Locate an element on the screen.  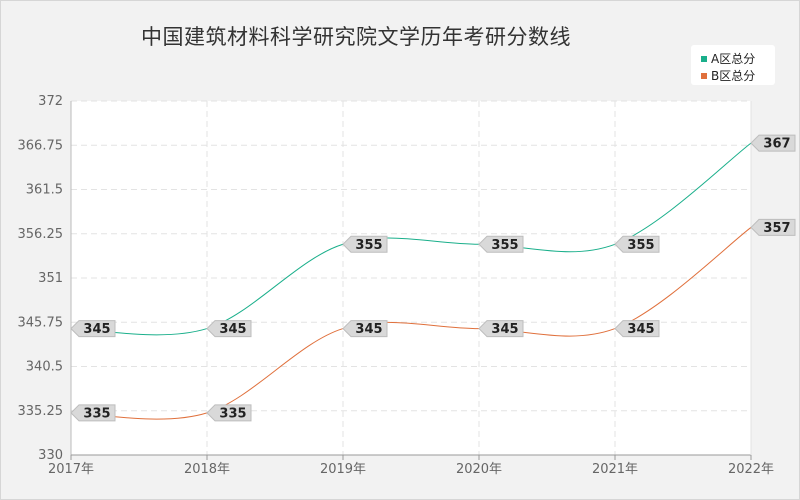
x-tick-label: 2021年 is located at coordinates (615, 469).